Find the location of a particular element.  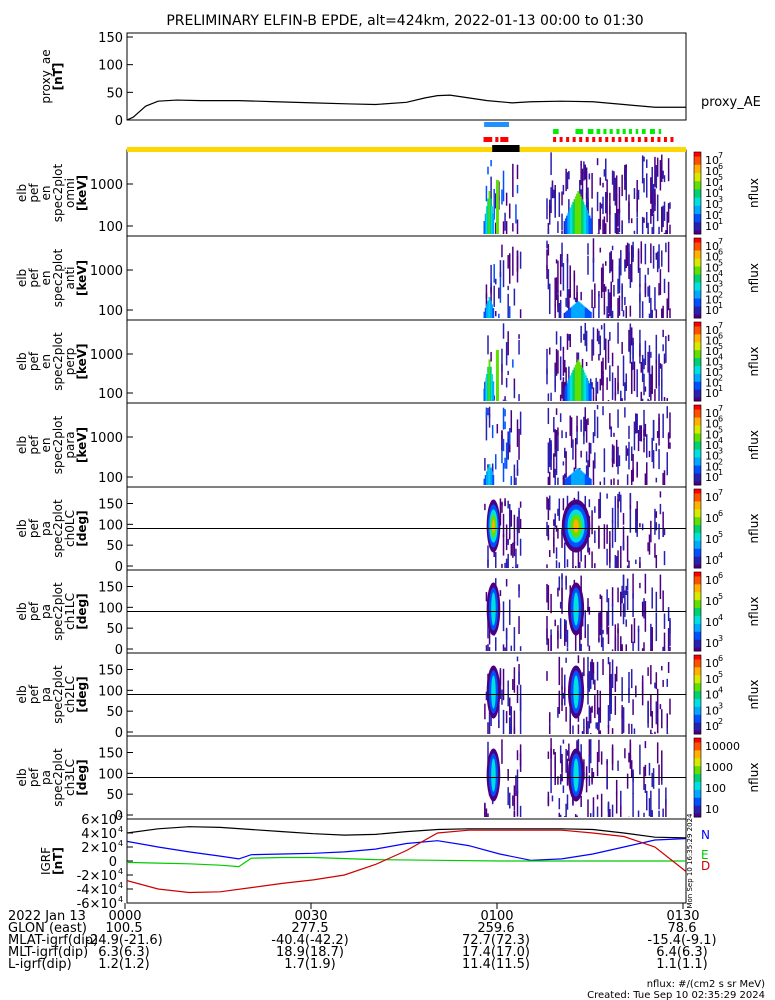

colorbar-tick-exponent: 1 is located at coordinates (720, 305).